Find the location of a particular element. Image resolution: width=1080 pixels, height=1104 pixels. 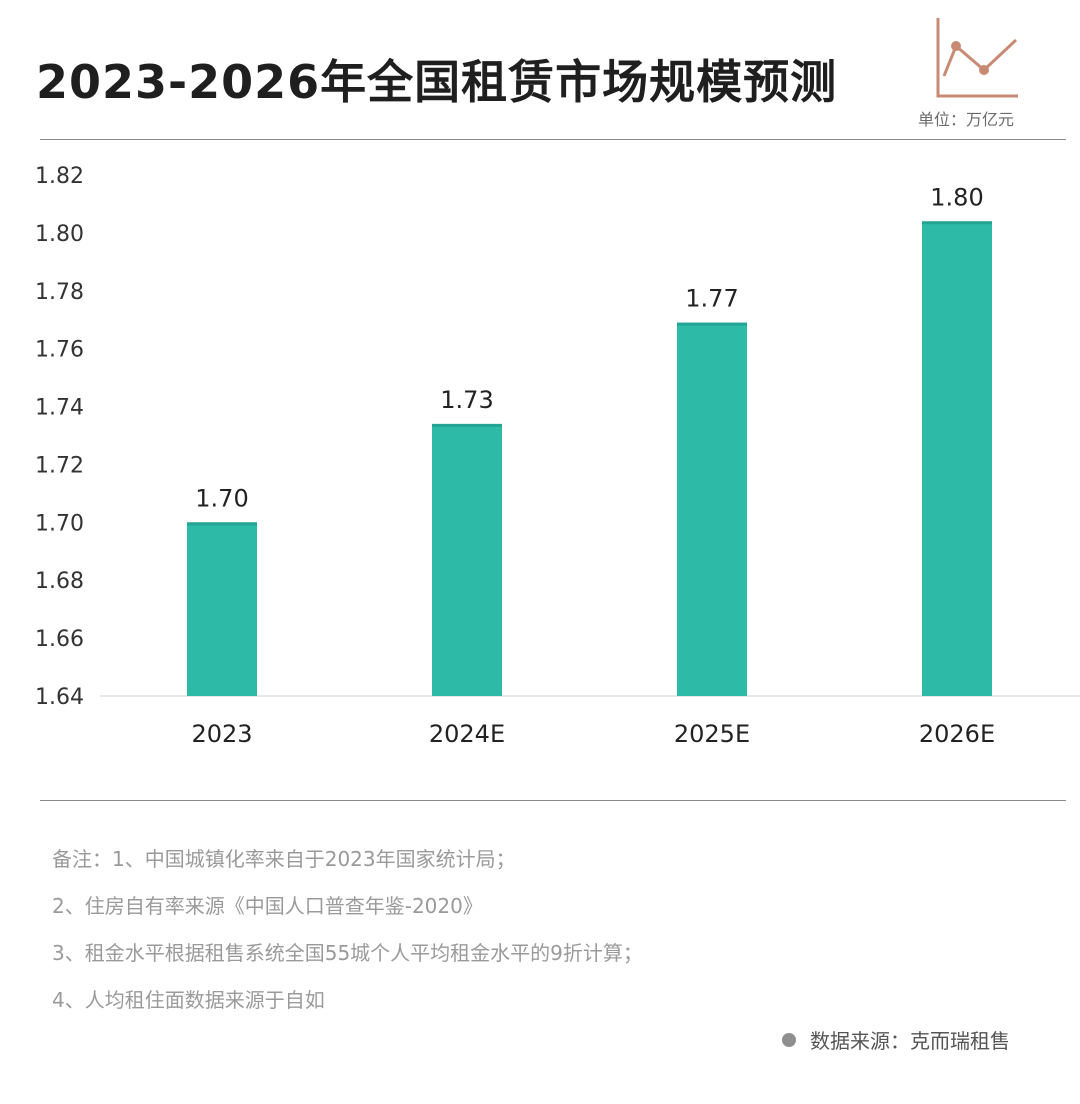

line-chart-icon is located at coordinates (977, 58).